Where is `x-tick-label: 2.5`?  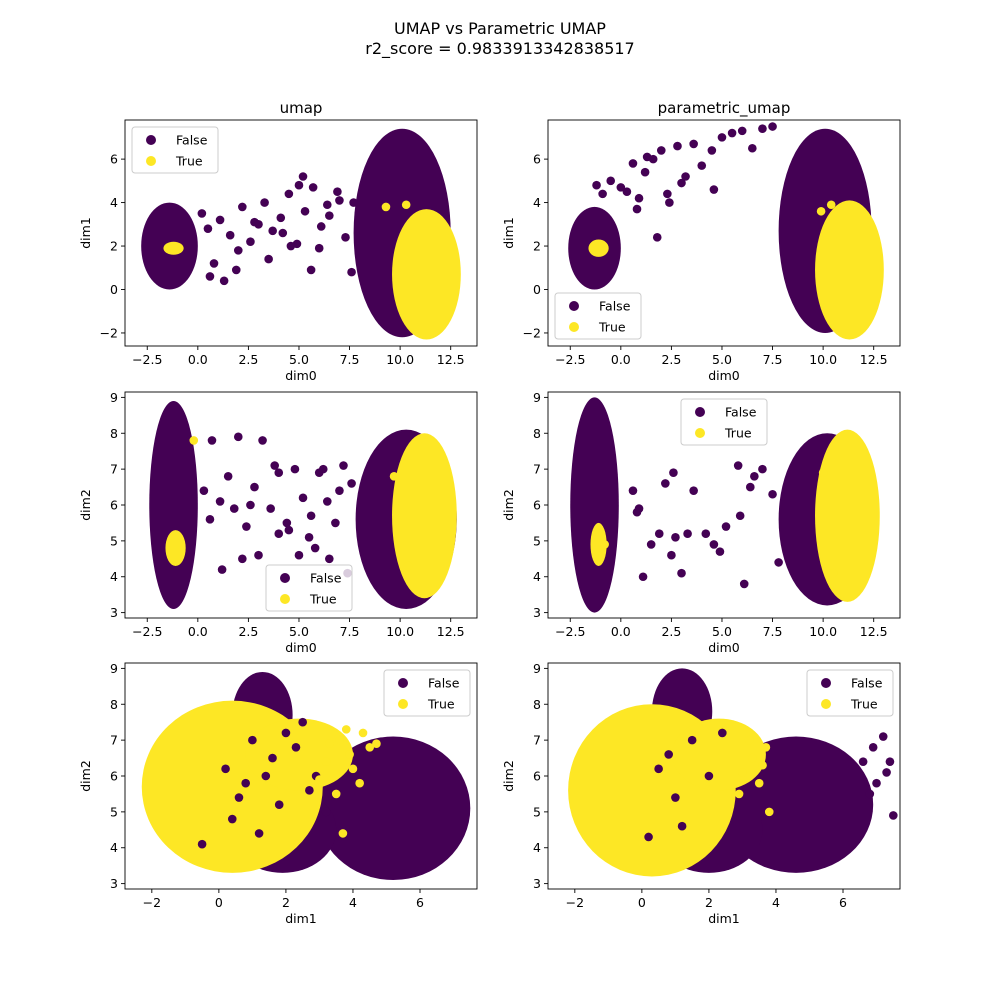 x-tick-label: 2.5 is located at coordinates (671, 359).